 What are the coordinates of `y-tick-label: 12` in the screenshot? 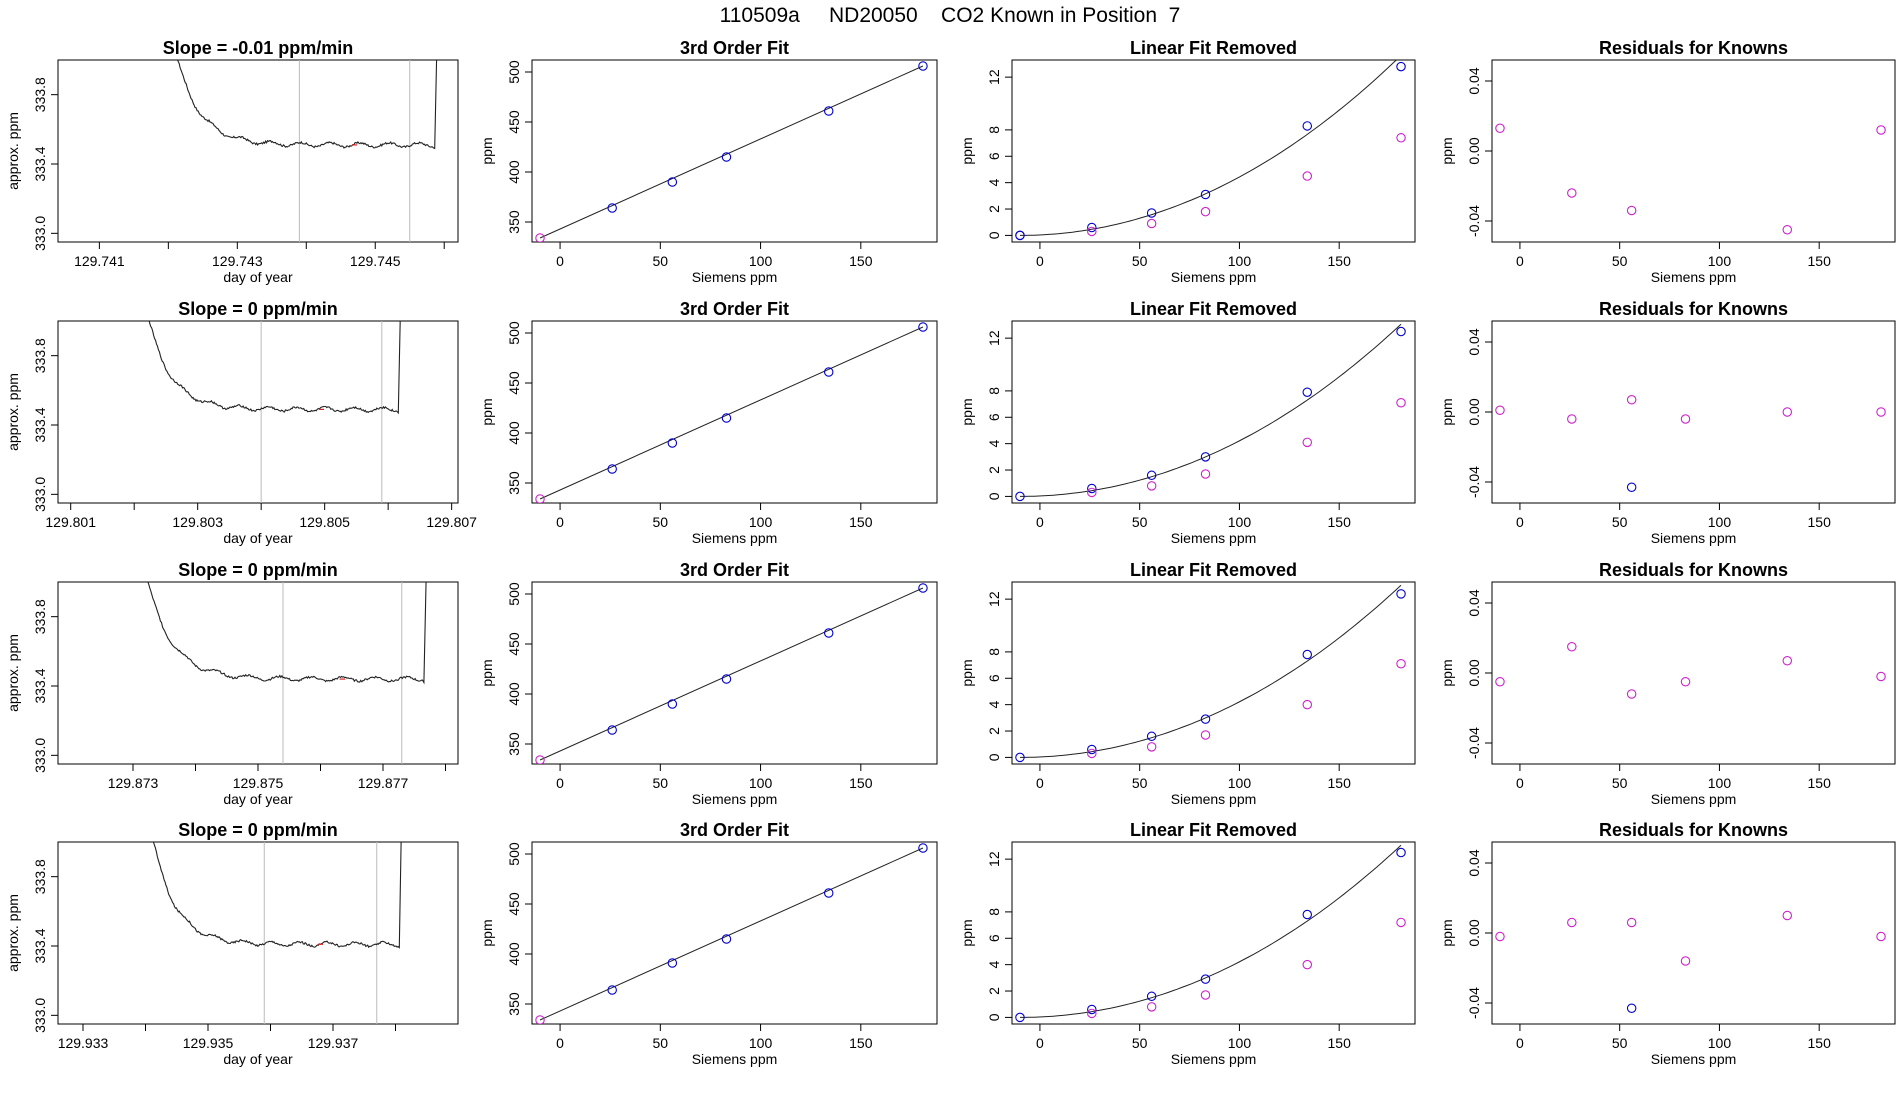 It's located at (994, 859).